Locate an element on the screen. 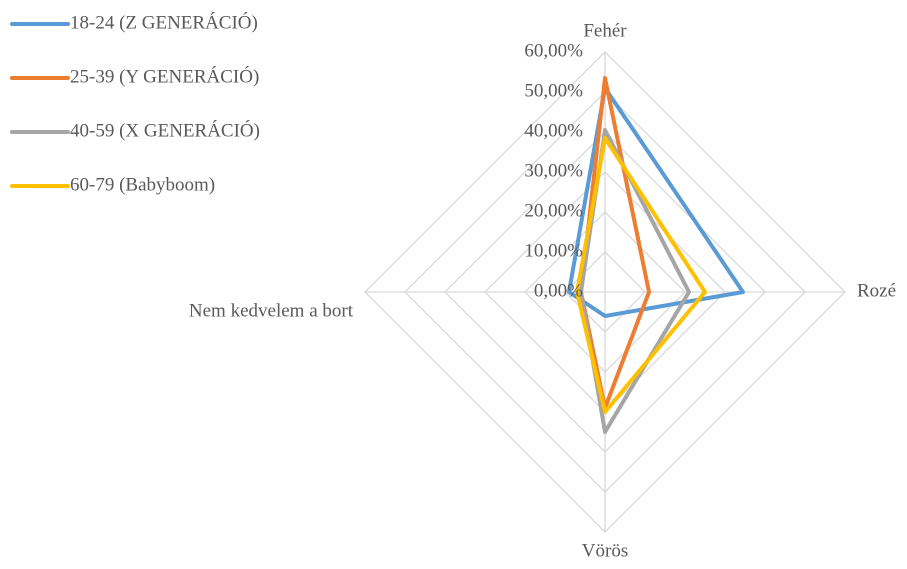  r-tick-label: 50,00% is located at coordinates (553, 90).